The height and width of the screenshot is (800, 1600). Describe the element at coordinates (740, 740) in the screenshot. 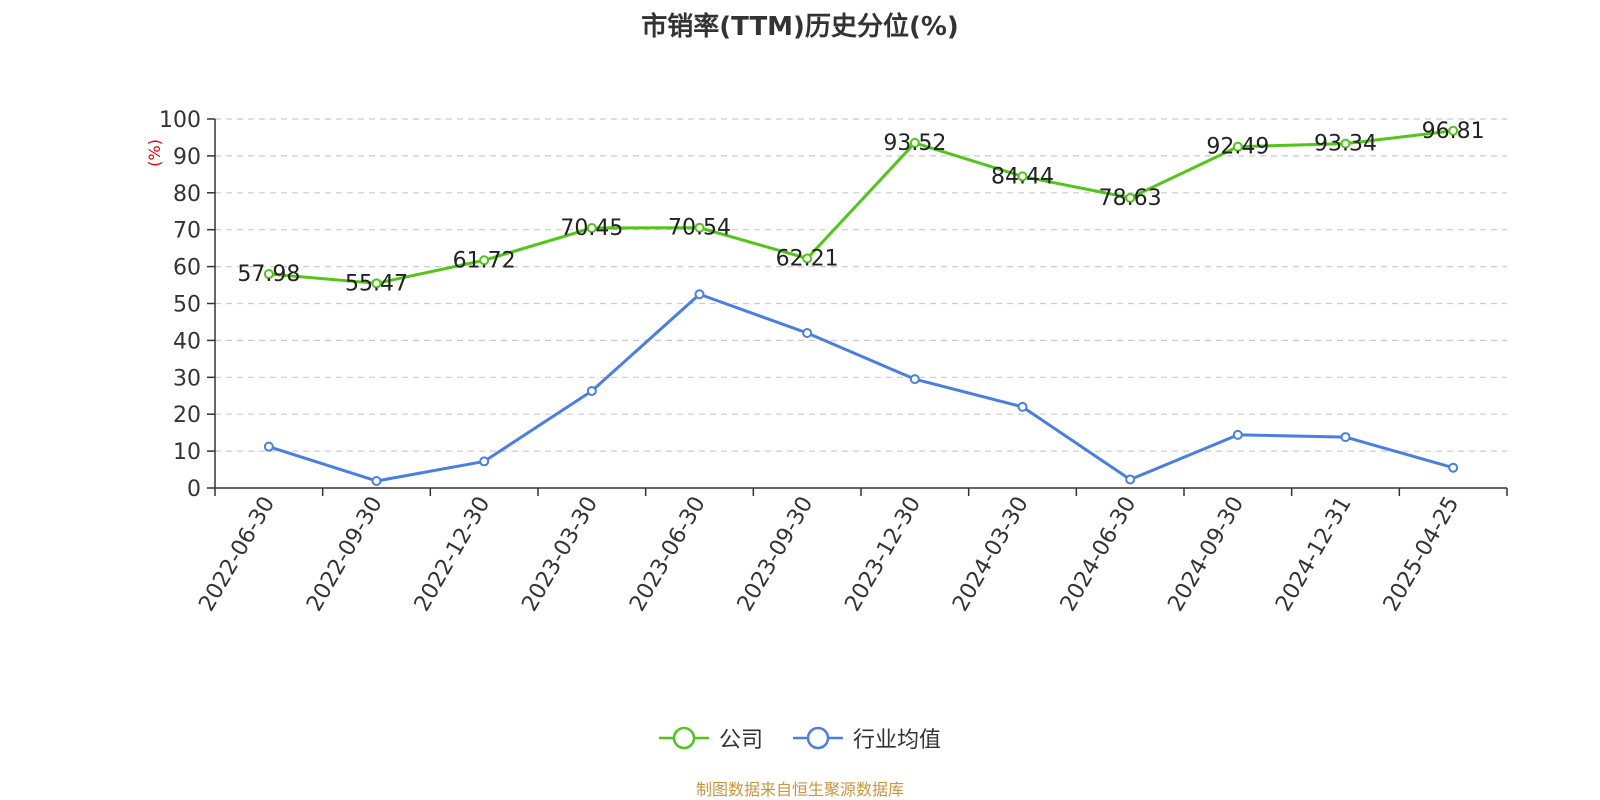

I see `legend-label-company: 公司` at that location.